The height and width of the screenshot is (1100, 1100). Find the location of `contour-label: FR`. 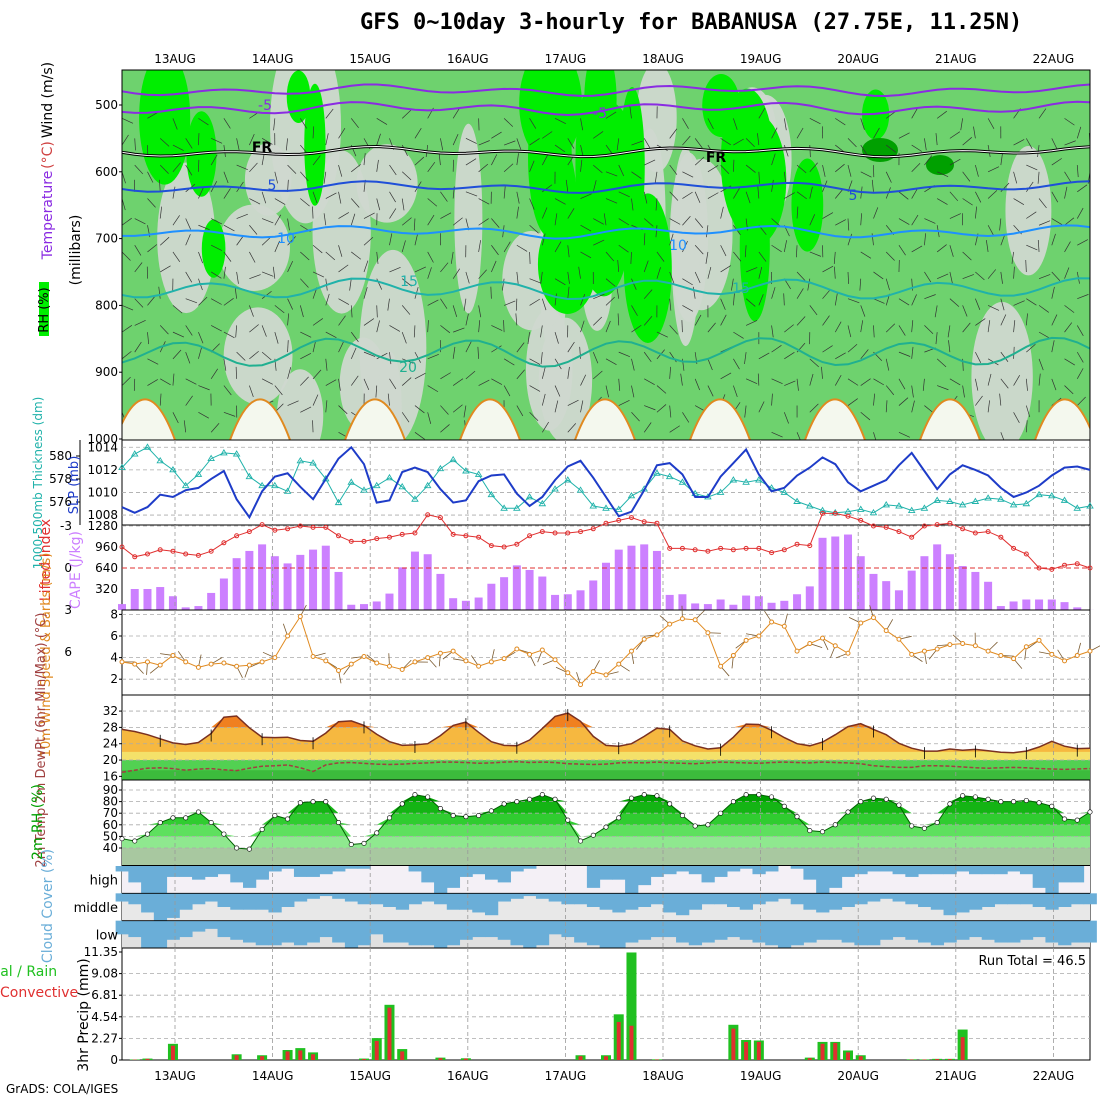

contour-label: FR is located at coordinates (716, 158).